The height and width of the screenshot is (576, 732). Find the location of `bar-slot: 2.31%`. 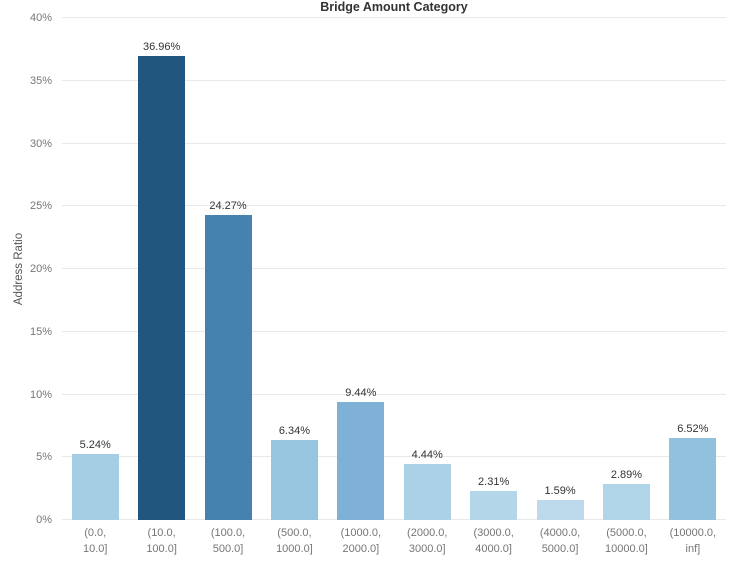

bar-slot: 2.31% is located at coordinates (493, 269).